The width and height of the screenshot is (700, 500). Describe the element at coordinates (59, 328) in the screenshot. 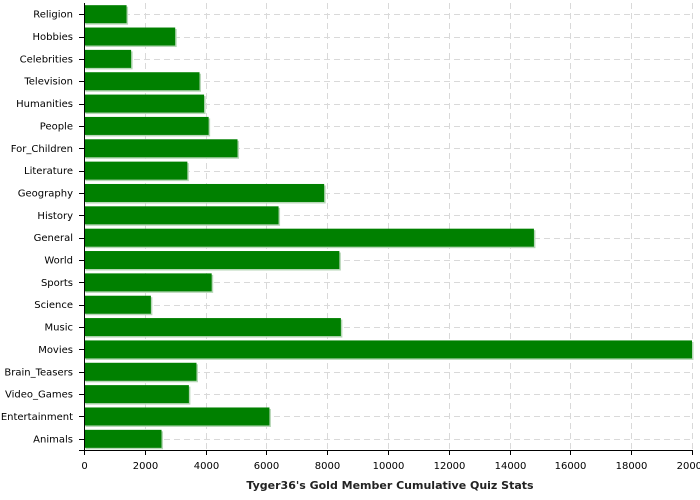

I see `category-label: Music` at that location.